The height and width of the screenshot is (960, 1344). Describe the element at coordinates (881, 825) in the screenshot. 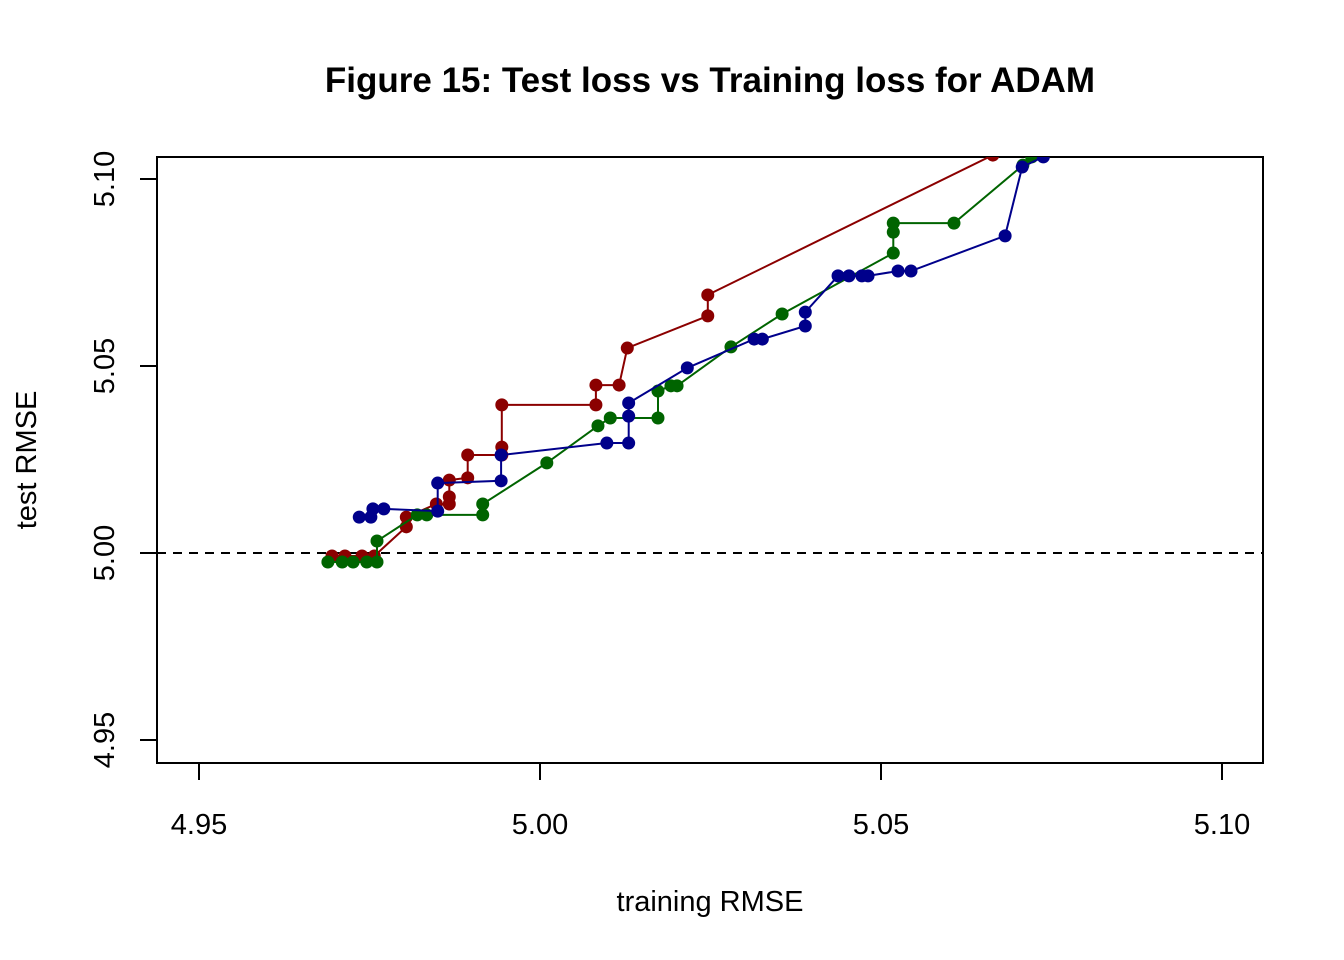

I see `x-tick-label: 5.05` at that location.